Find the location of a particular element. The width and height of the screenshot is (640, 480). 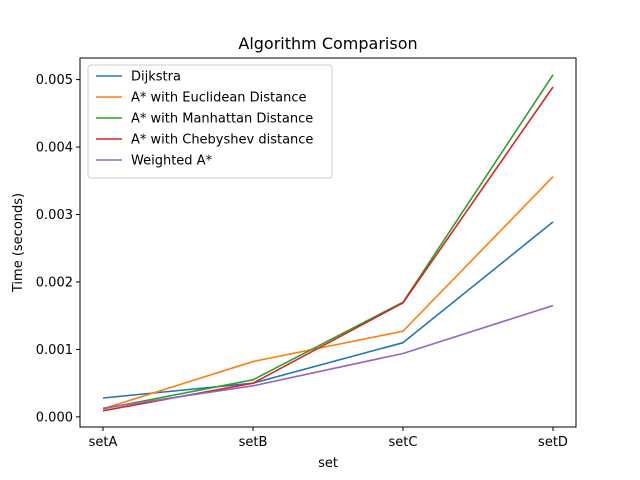

y-tick-label: 0.002 is located at coordinates (54, 282).